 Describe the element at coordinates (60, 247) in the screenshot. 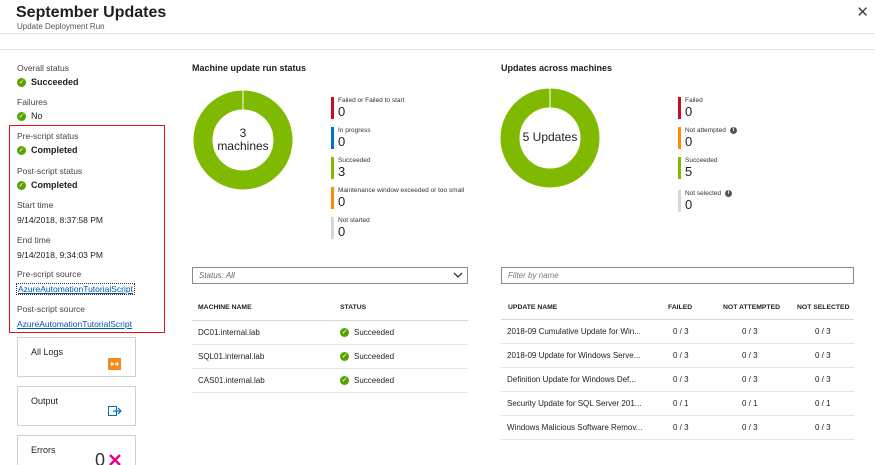

I see `end-time: End time 9/14/2018, 9:34:03 PM` at that location.